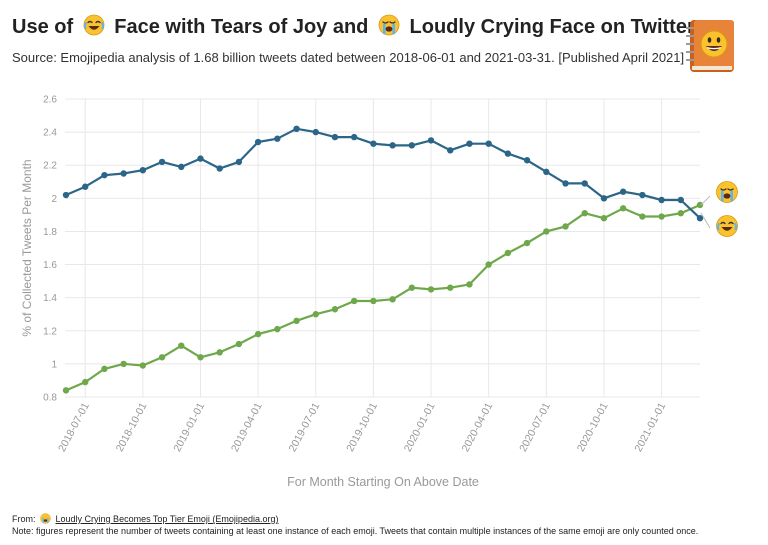  Describe the element at coordinates (478, 427) in the screenshot. I see `x-tick-label: 2020-04-01` at that location.